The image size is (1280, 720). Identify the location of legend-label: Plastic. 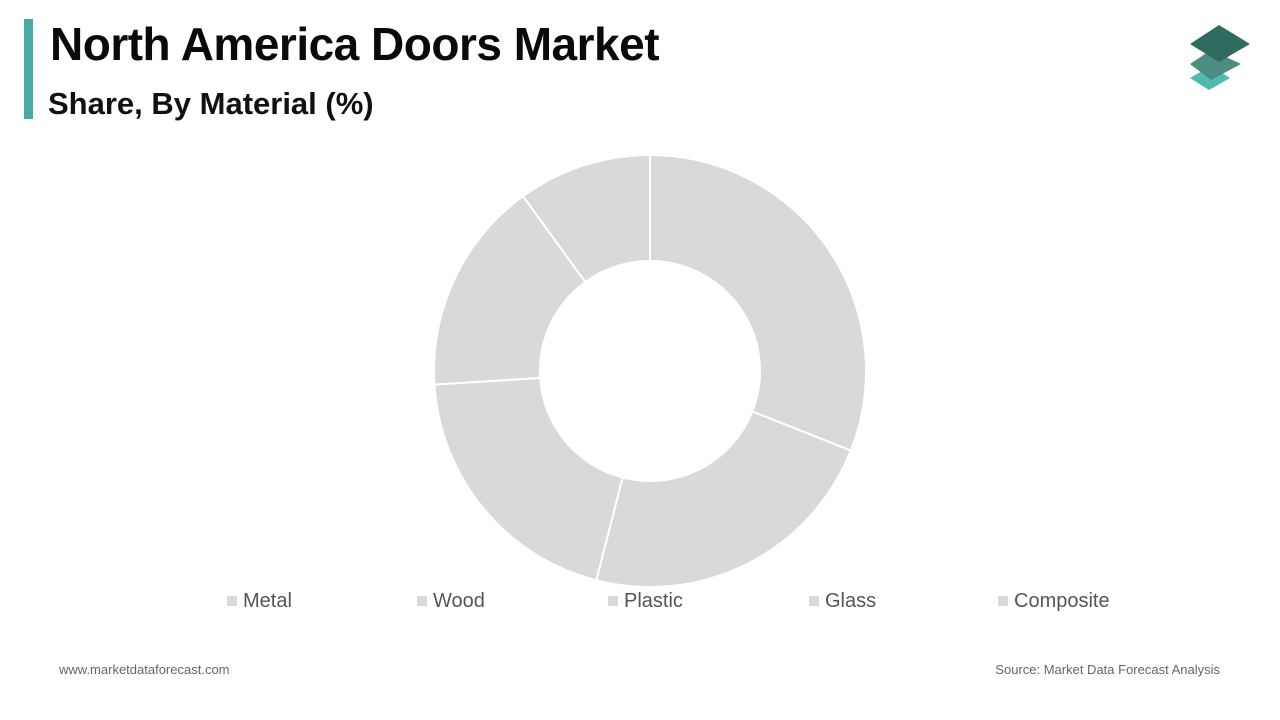
(653, 600).